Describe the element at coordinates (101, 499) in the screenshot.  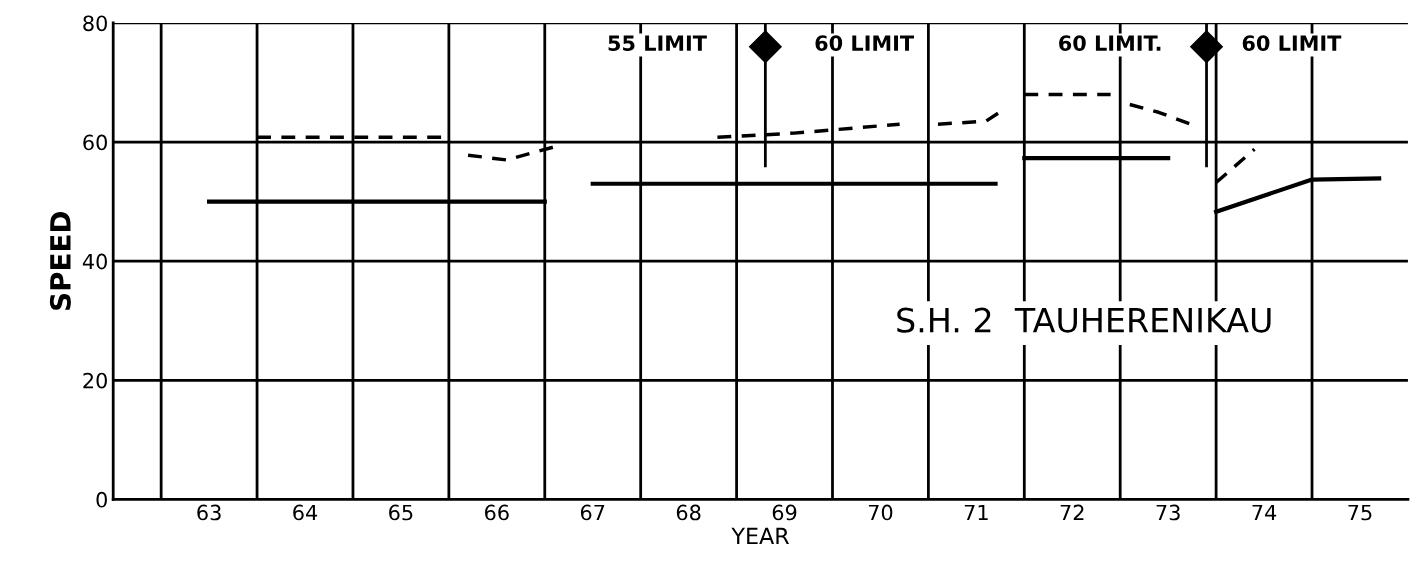
I see `y-tick-label: 0` at that location.